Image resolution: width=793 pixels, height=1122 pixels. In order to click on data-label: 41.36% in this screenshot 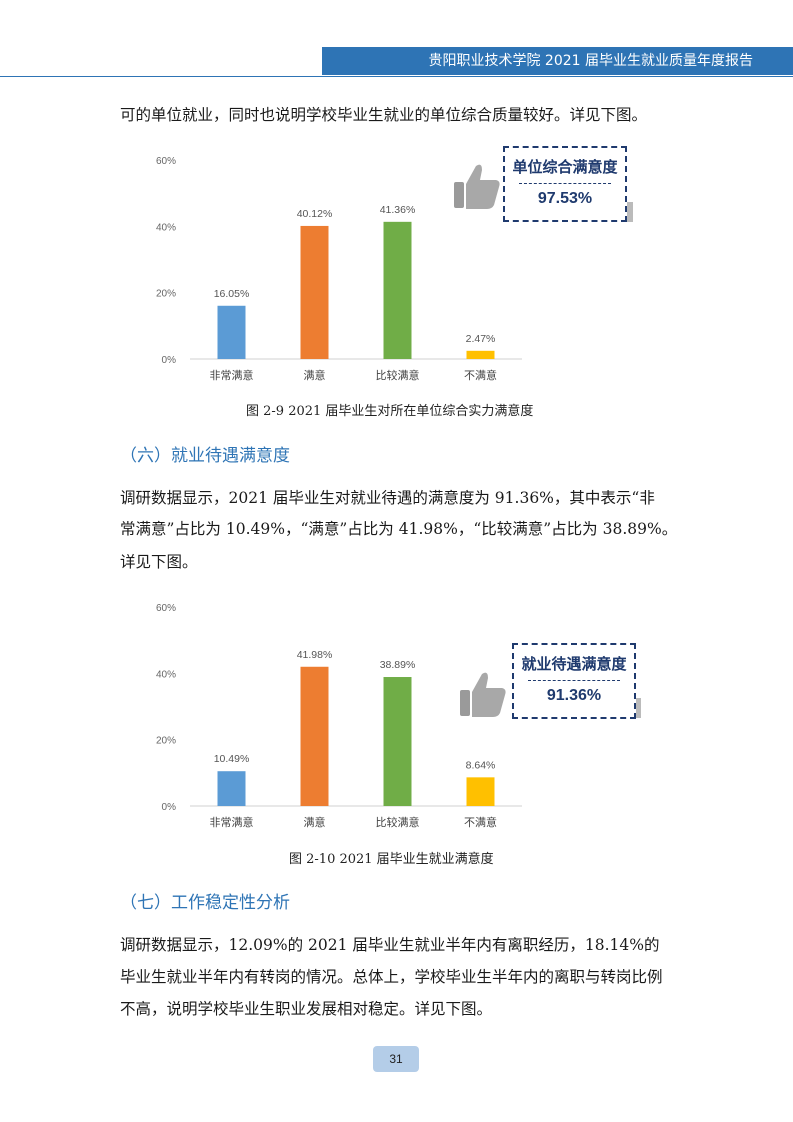, I will do `click(398, 210)`.